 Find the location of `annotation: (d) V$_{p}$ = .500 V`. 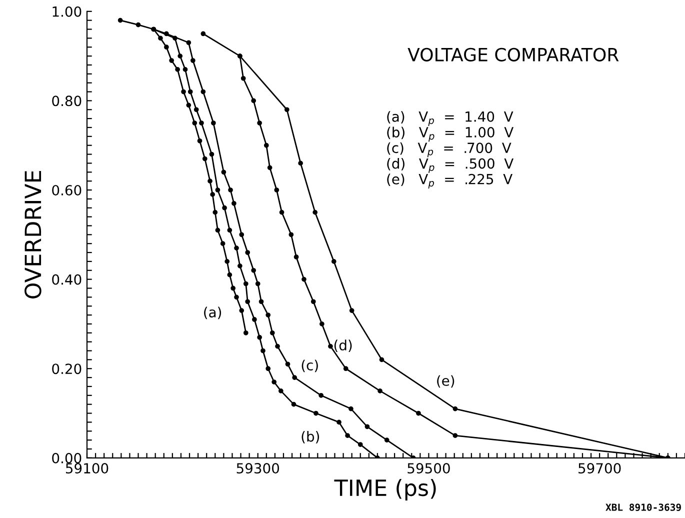

annotation: (d) V$_{p}$ = .500 V is located at coordinates (450, 165).